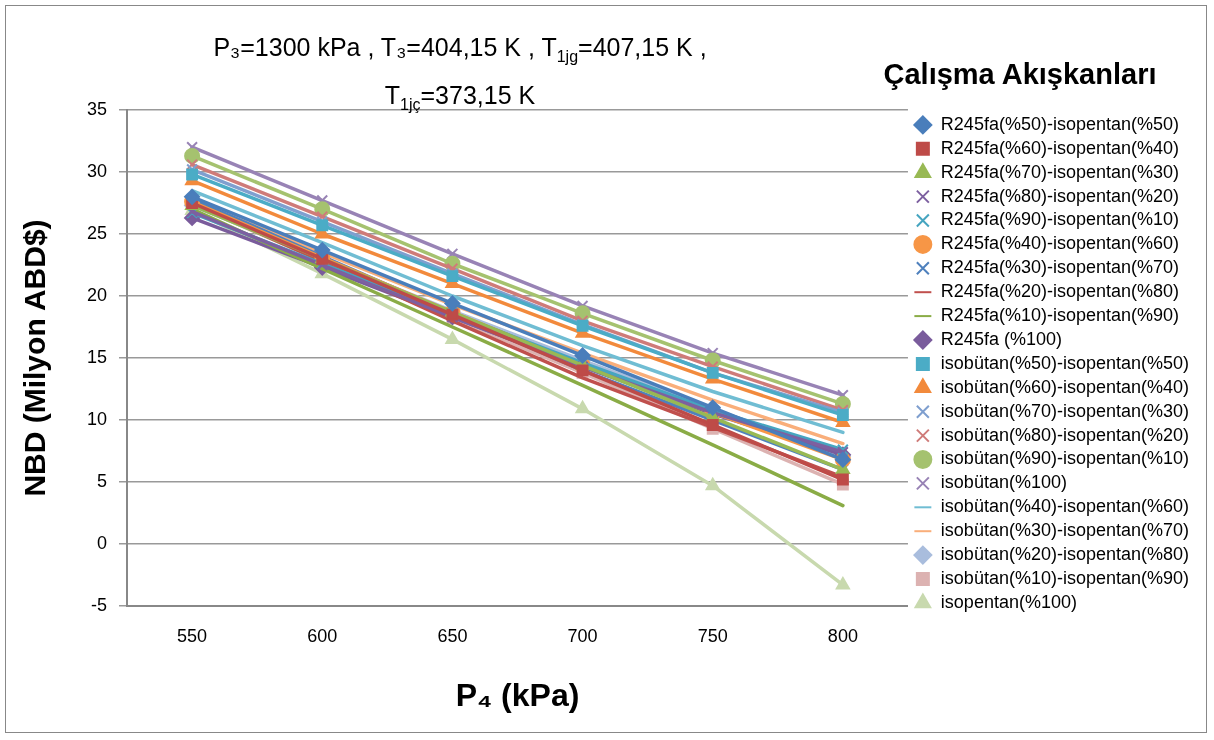 The image size is (1214, 740). I want to click on y-tick-label: 30, so click(97, 170).